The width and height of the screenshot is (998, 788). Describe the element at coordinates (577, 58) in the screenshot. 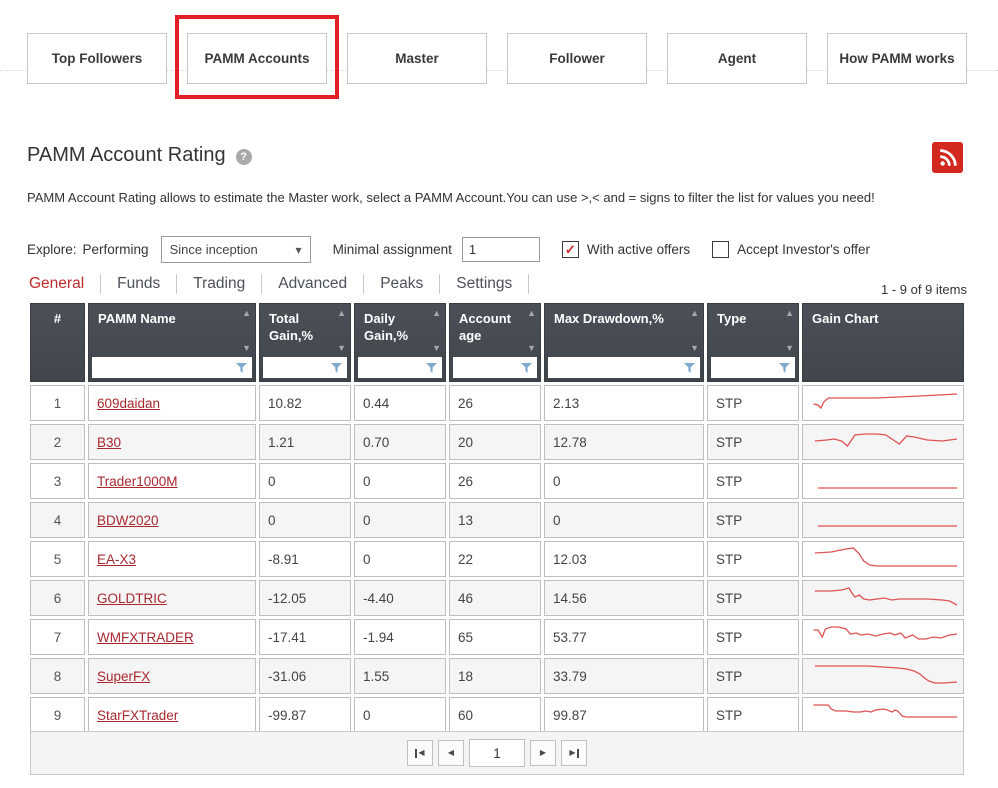

I see `nav-button-follower: Follower` at that location.